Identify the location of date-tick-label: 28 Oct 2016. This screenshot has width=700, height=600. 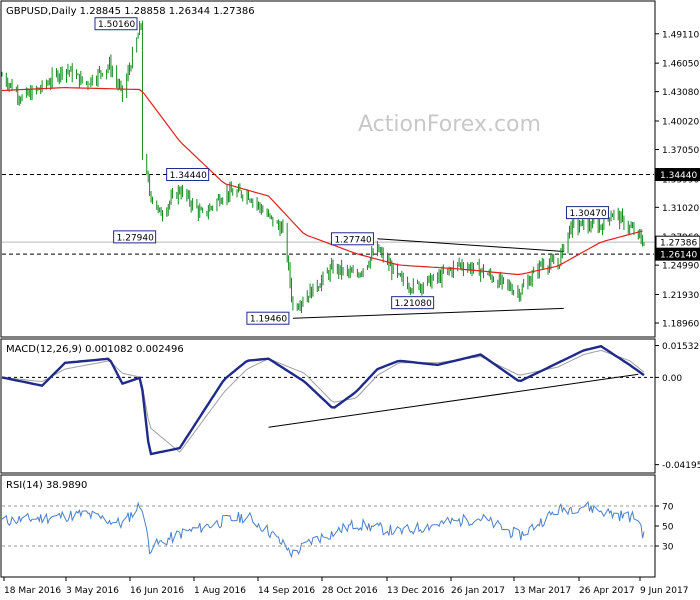
(350, 591).